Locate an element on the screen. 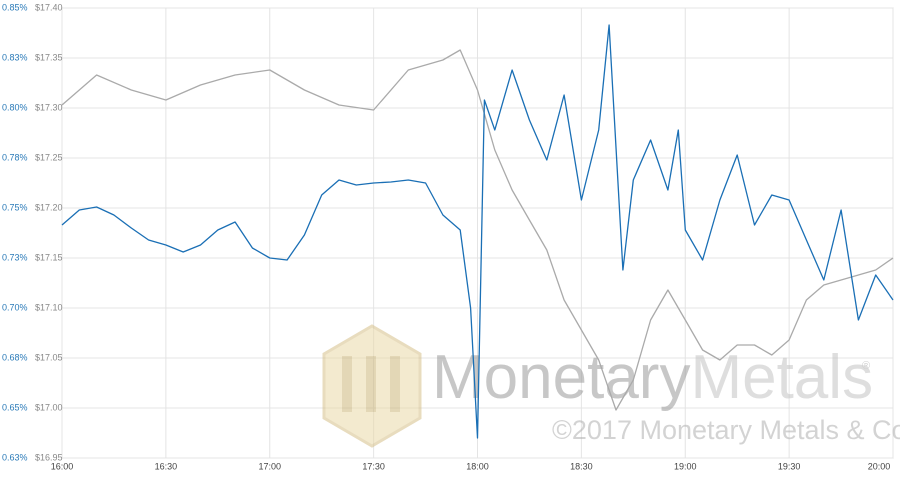  x-tick-label: 16:00 is located at coordinates (62, 466).